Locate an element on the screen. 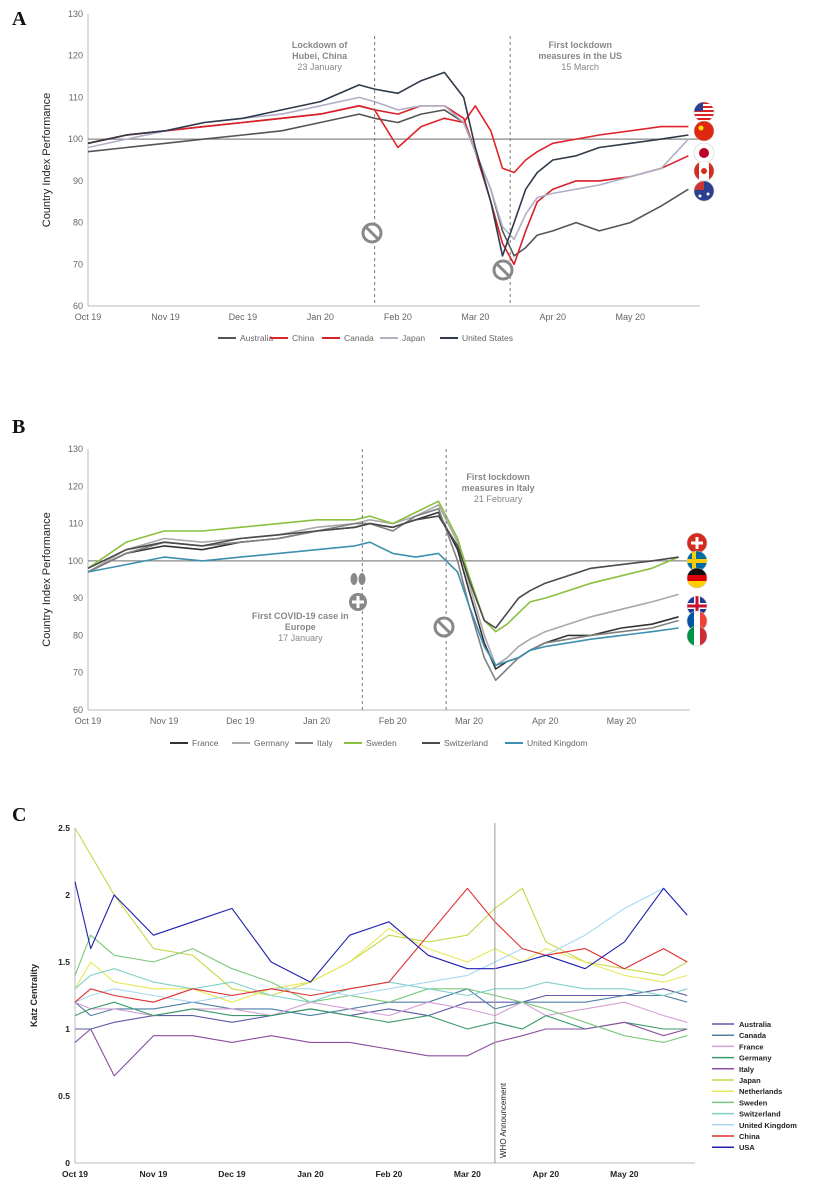  australia-flag-icon is located at coordinates (704, 191).